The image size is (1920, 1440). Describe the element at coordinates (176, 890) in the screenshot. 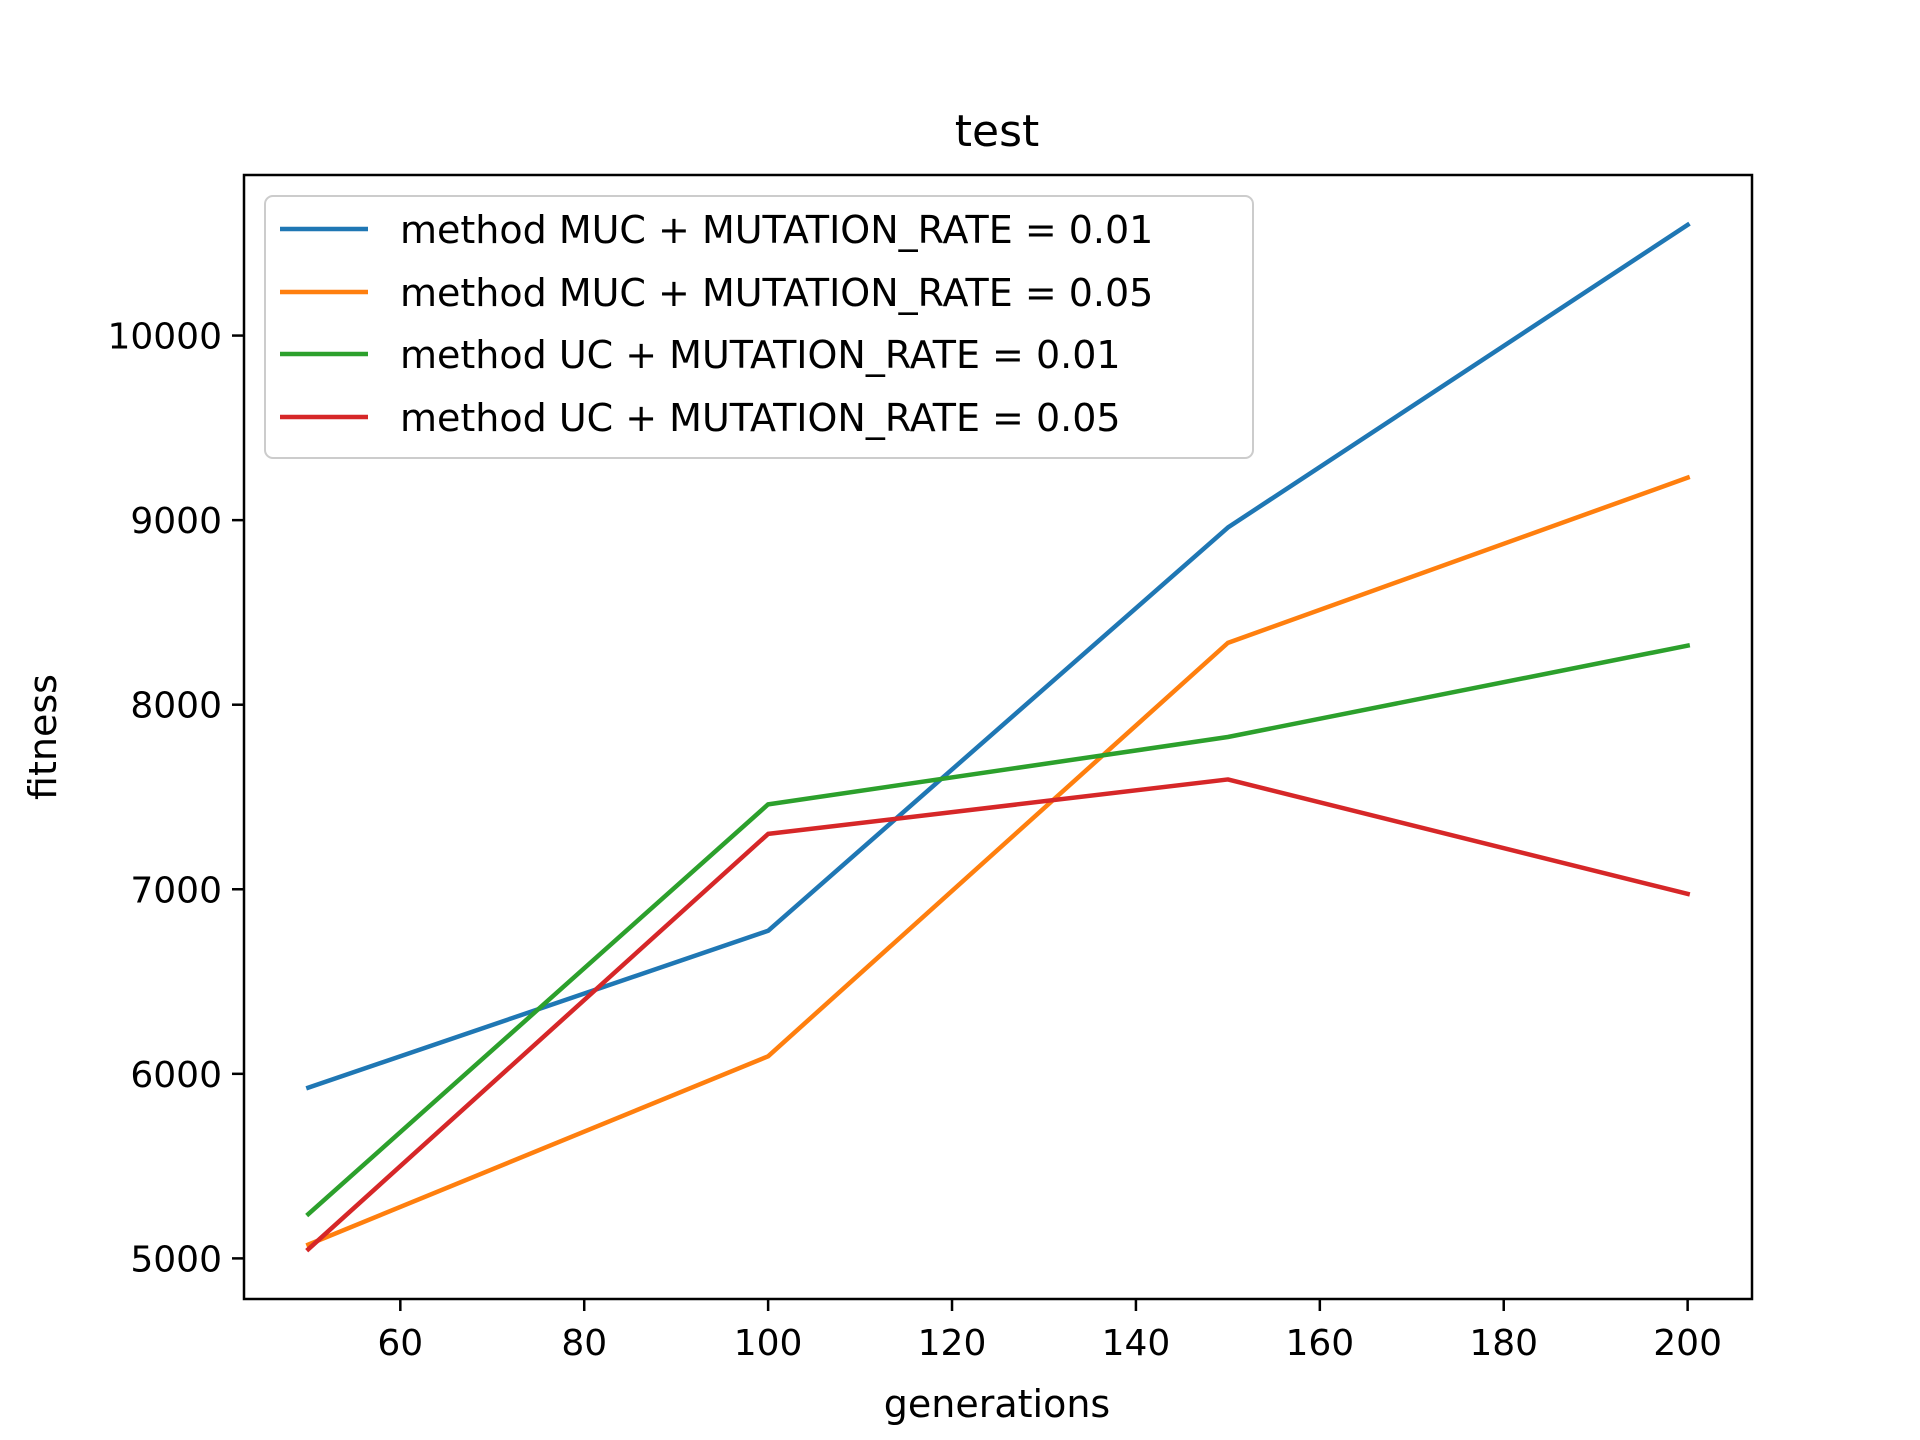

I see `y-tick-label: 7000` at that location.